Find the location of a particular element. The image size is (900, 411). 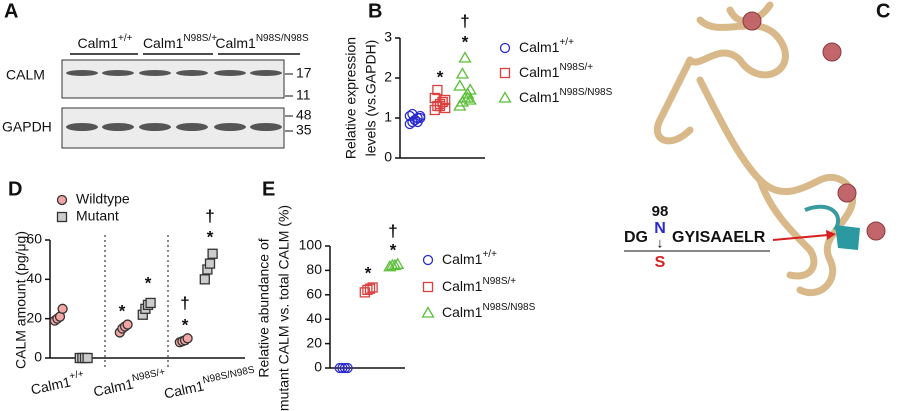

bands is located at coordinates (174, 100).